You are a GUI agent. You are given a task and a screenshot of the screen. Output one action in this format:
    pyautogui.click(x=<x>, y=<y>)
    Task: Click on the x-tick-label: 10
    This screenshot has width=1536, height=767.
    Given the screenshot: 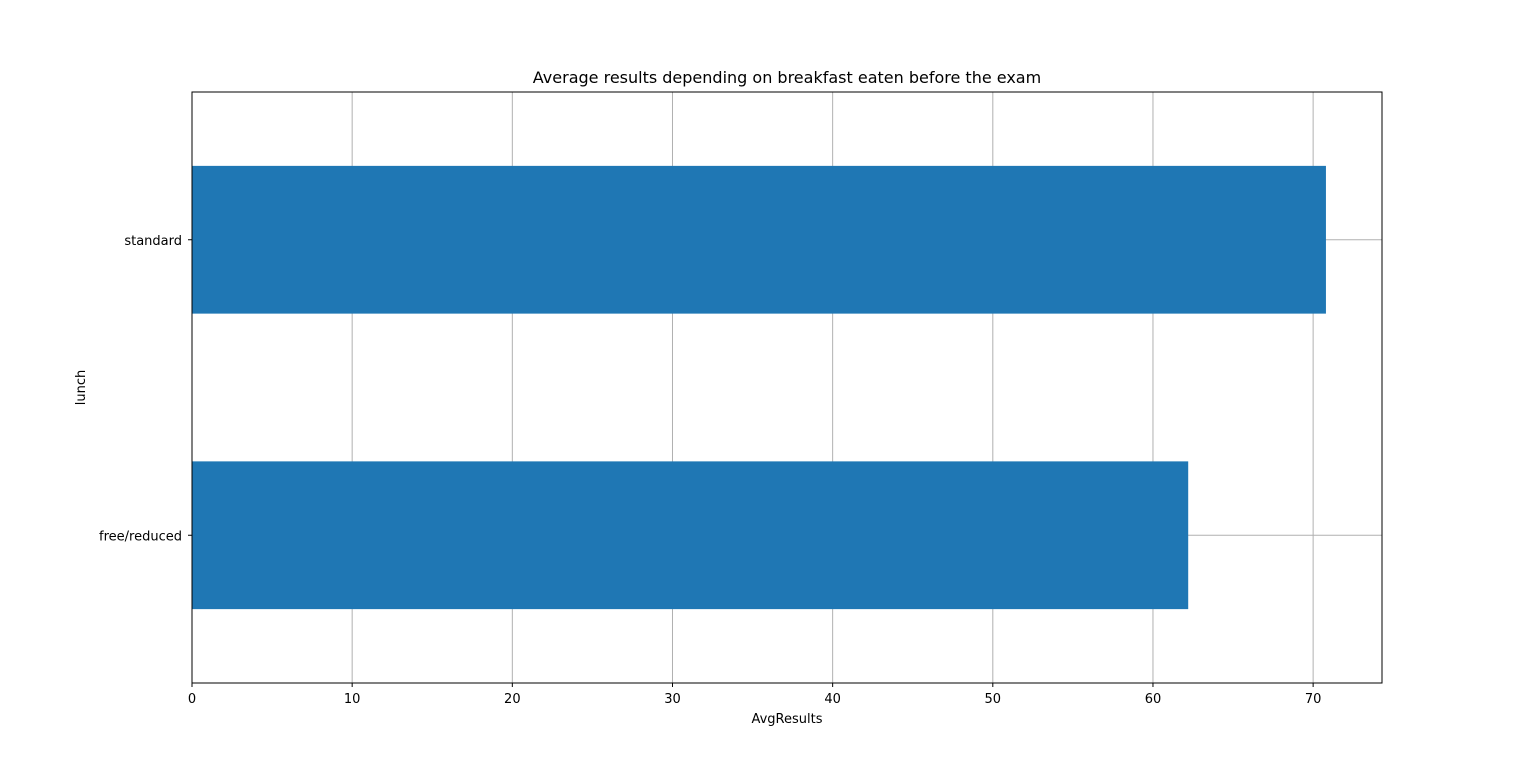 What is the action you would take?
    pyautogui.click(x=352, y=699)
    